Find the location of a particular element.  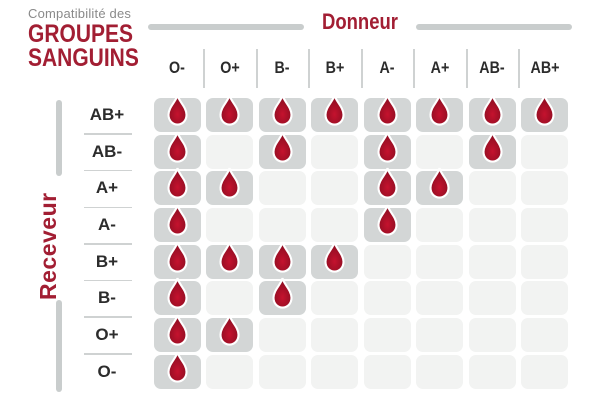

compat-cell-a+-from-o- is located at coordinates (177, 187).